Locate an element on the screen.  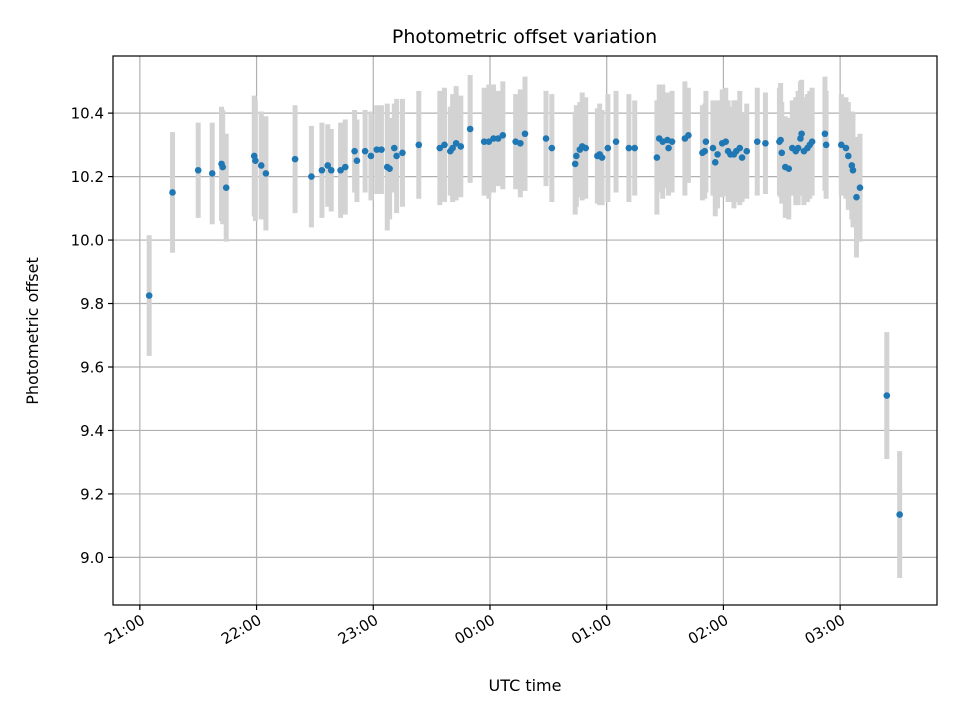
x-tick-label: 00:00 is located at coordinates (475, 629).